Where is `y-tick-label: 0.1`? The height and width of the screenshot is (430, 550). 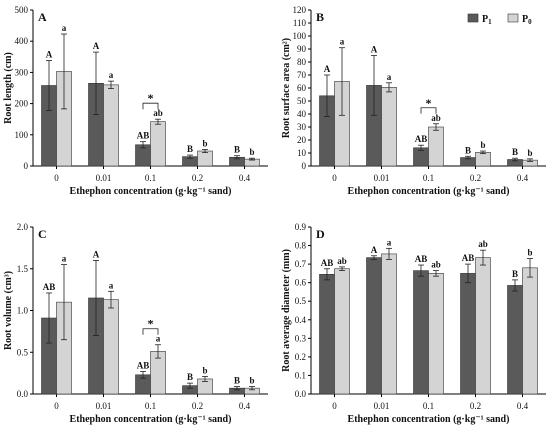 y-tick-label: 0.1 is located at coordinates (300, 375).